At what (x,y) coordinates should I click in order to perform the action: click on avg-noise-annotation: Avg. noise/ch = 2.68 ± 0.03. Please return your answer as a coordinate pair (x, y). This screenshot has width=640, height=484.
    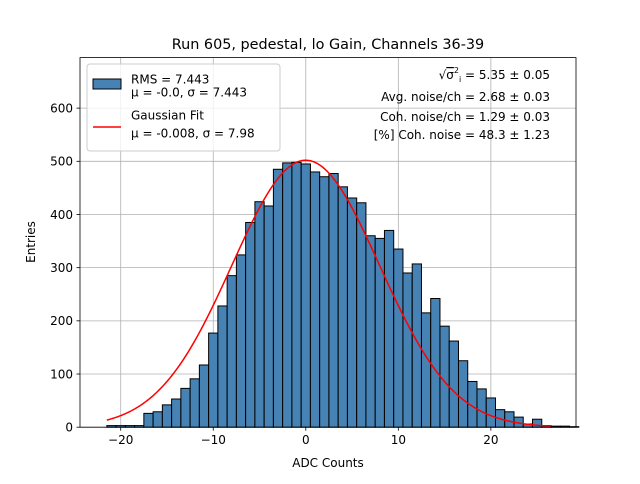
    Looking at the image, I should click on (465, 97).